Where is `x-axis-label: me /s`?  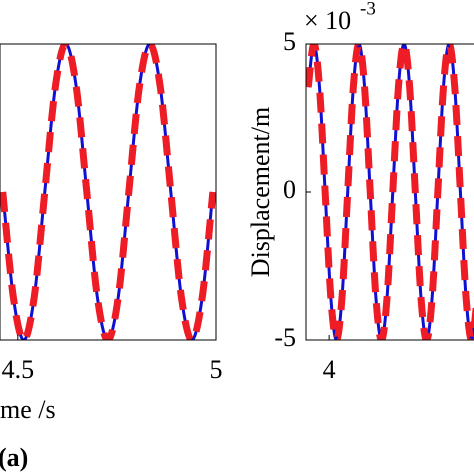 x-axis-label: me /s is located at coordinates (28, 409).